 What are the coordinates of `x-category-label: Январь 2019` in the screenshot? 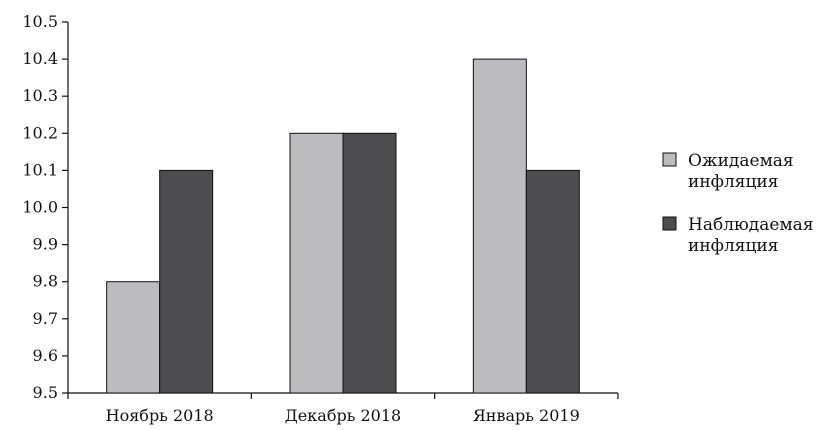 It's located at (526, 415).